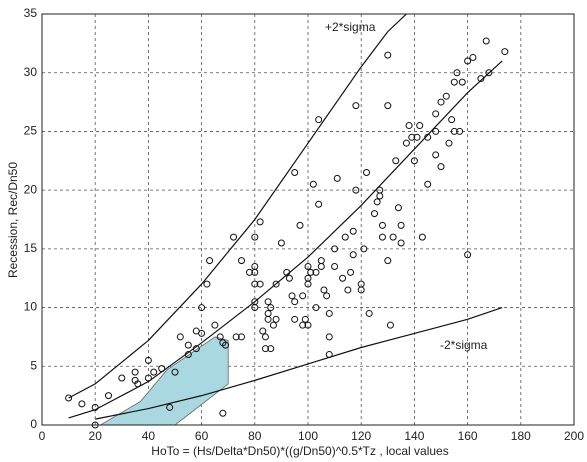  What do you see at coordinates (31, 248) in the screenshot?
I see `y-tick-label: 15` at bounding box center [31, 248].